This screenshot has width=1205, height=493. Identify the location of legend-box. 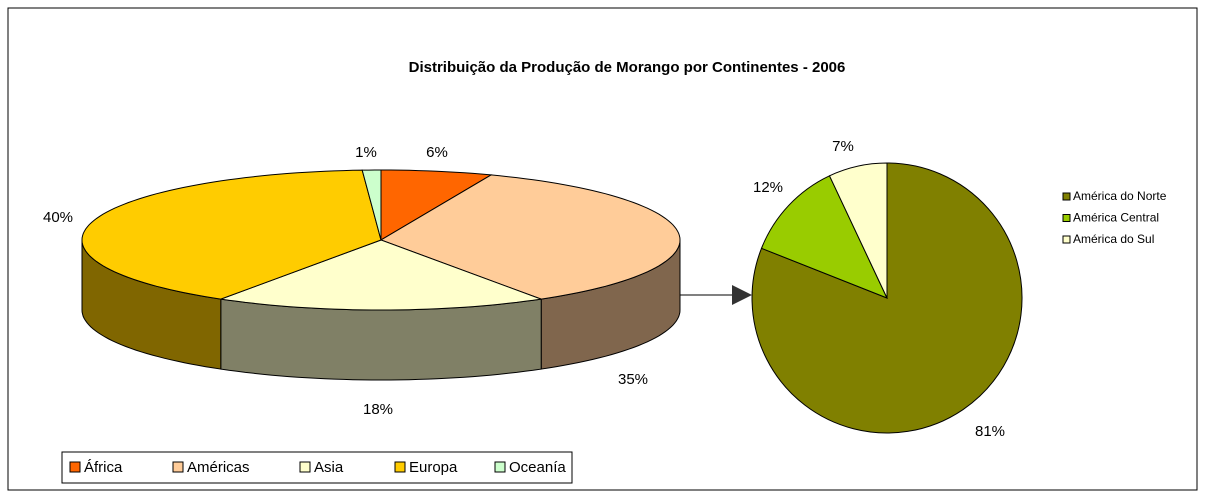
(317, 467).